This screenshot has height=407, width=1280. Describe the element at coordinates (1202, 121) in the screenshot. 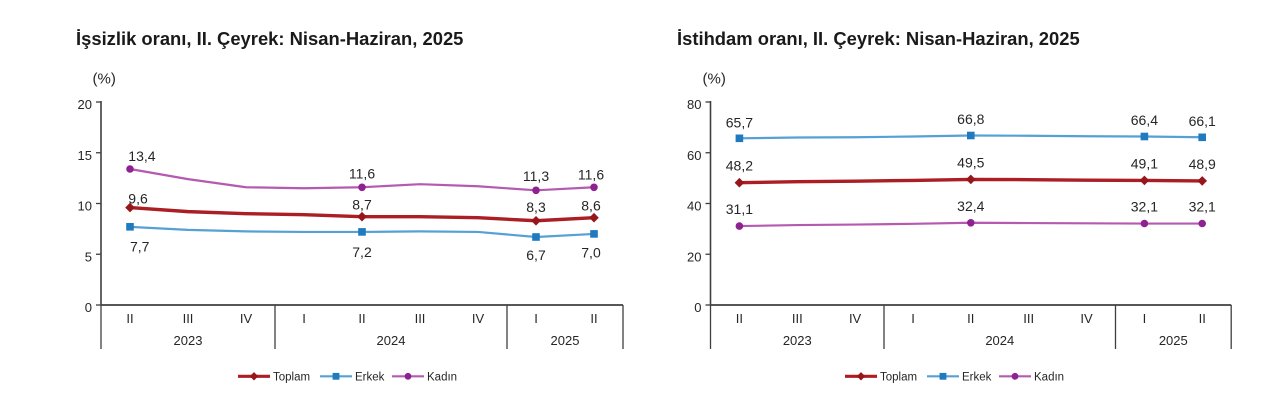

I see `svg-text: 66,1` at that location.